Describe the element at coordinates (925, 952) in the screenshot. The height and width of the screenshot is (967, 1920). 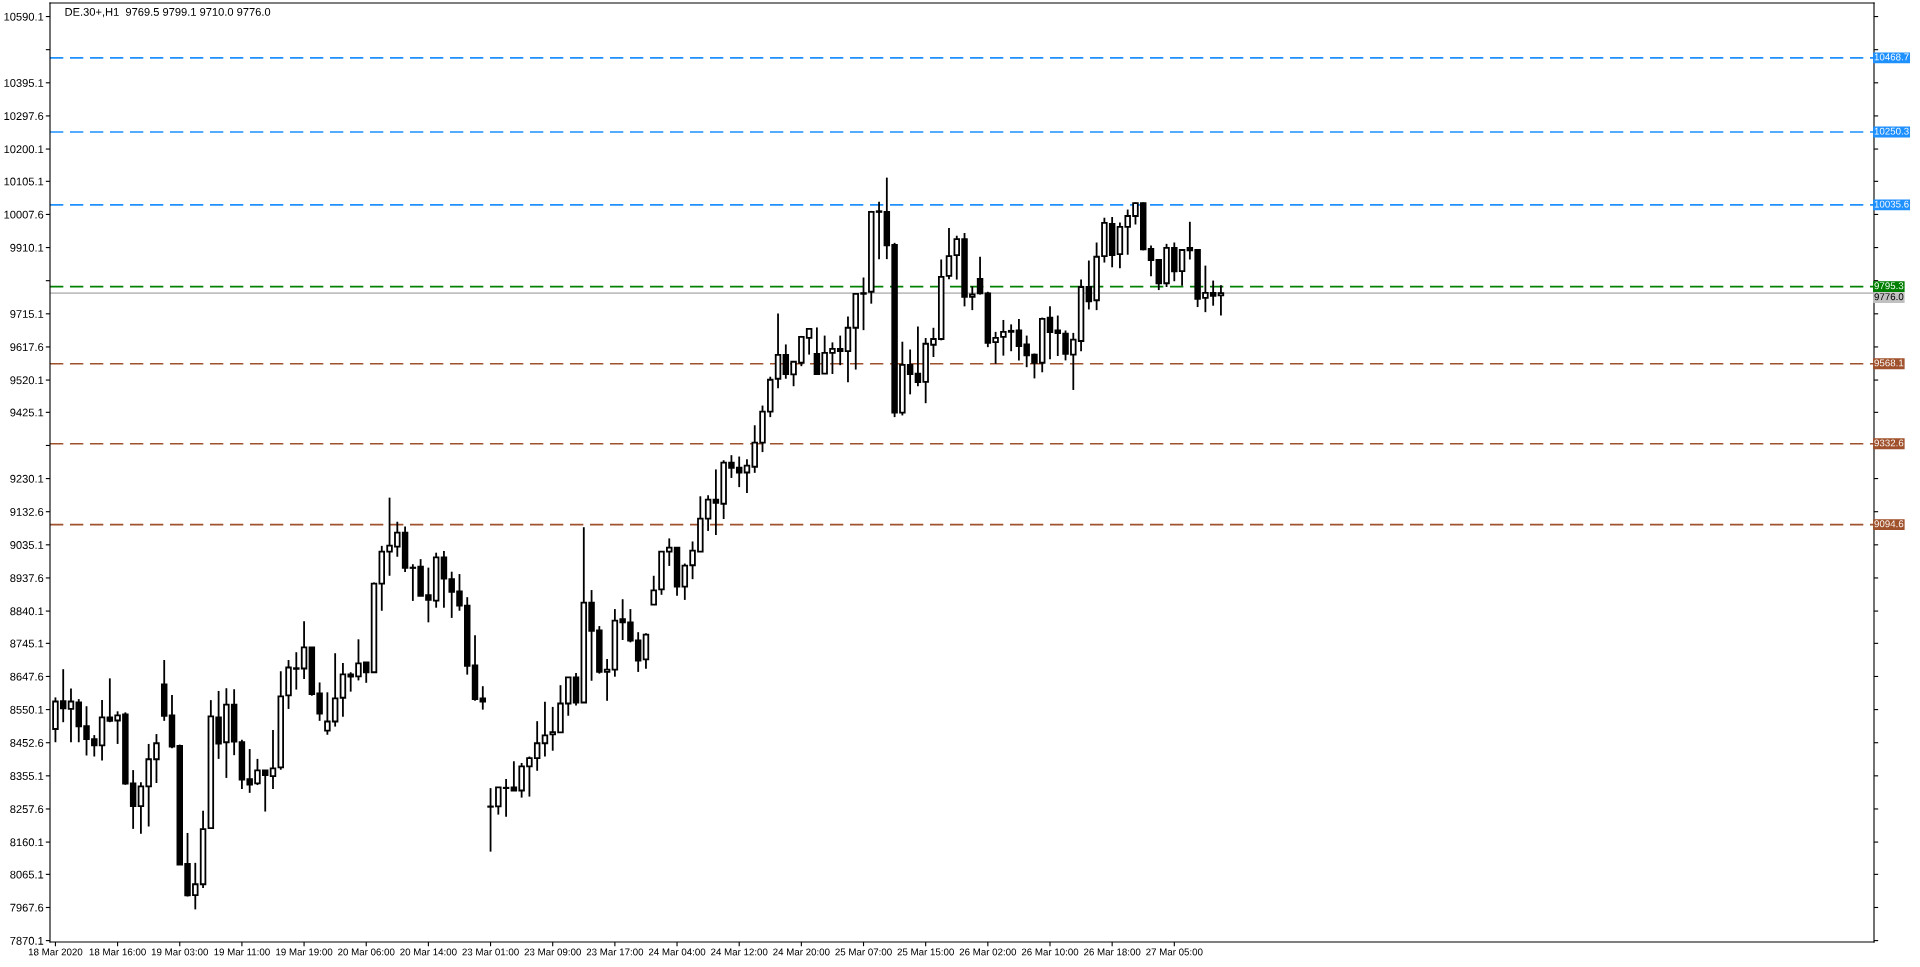
I see `x-tick-label: 25 Mar 15:00` at that location.